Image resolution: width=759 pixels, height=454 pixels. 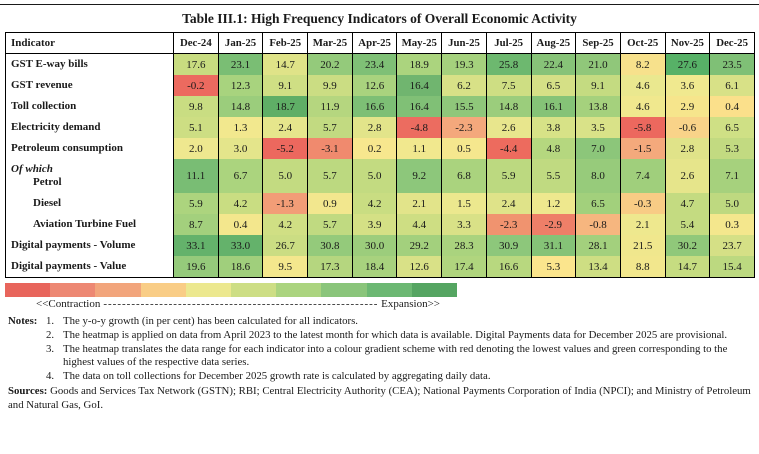 I want to click on heatmap-cell: 21.5, so click(x=642, y=245).